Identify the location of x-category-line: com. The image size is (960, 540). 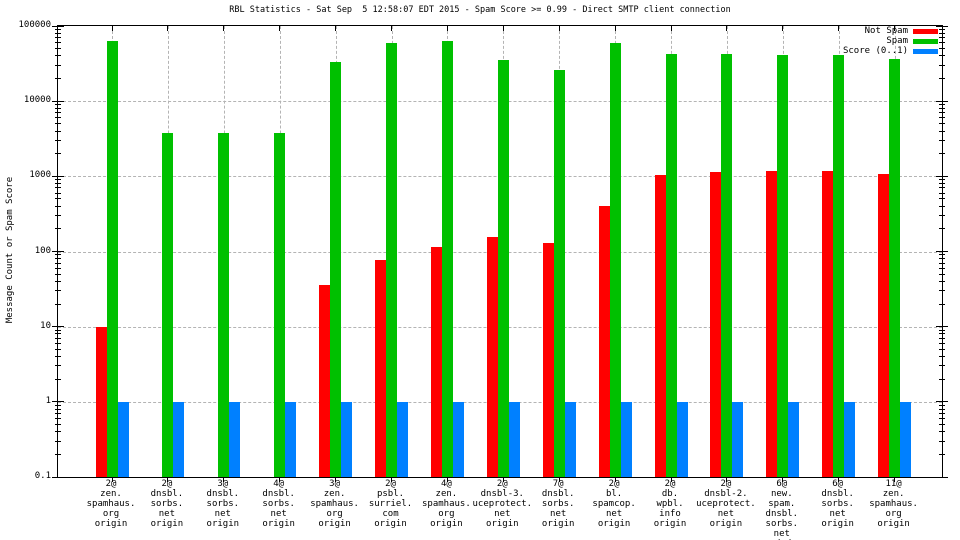
(390, 514).